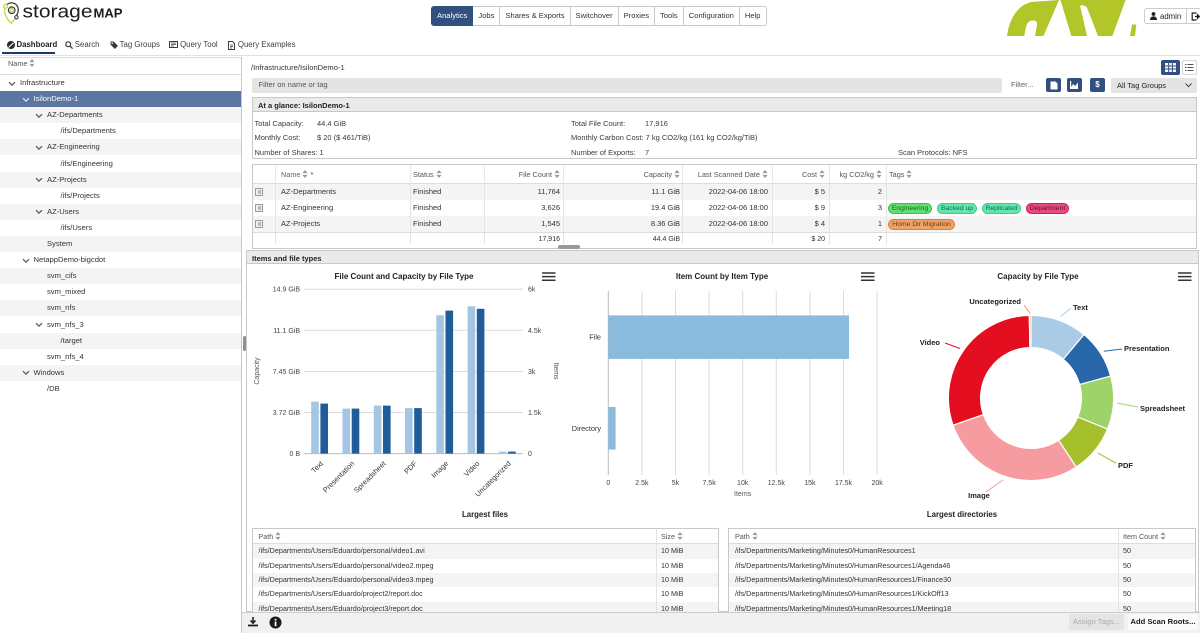 The width and height of the screenshot is (1200, 633). What do you see at coordinates (844, 483) in the screenshot?
I see `svg-text: 17.5k` at bounding box center [844, 483].